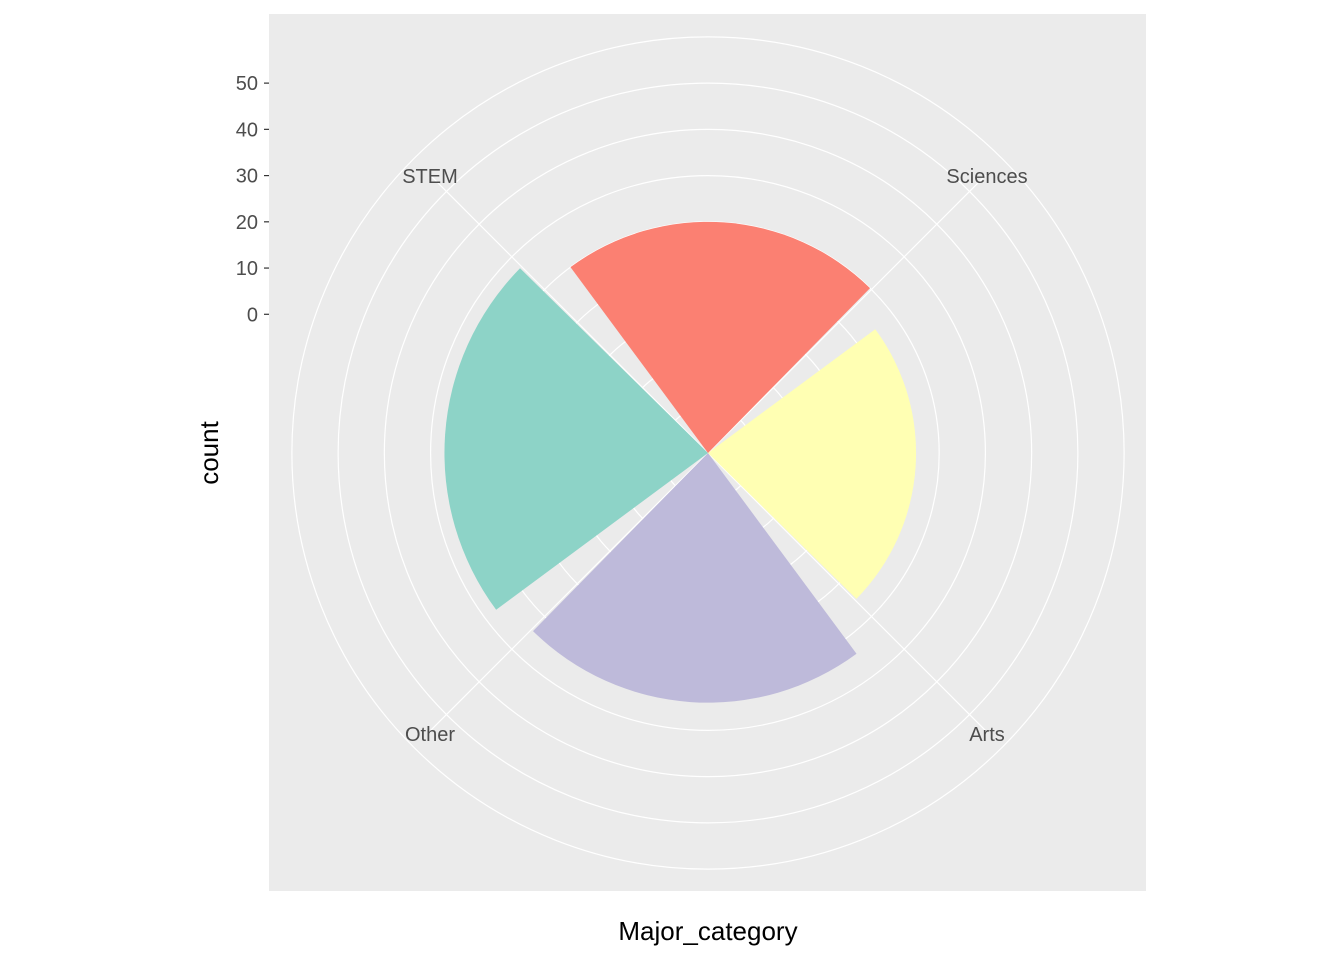 The height and width of the screenshot is (960, 1344). I want to click on category-label-arts: Arts, so click(987, 735).